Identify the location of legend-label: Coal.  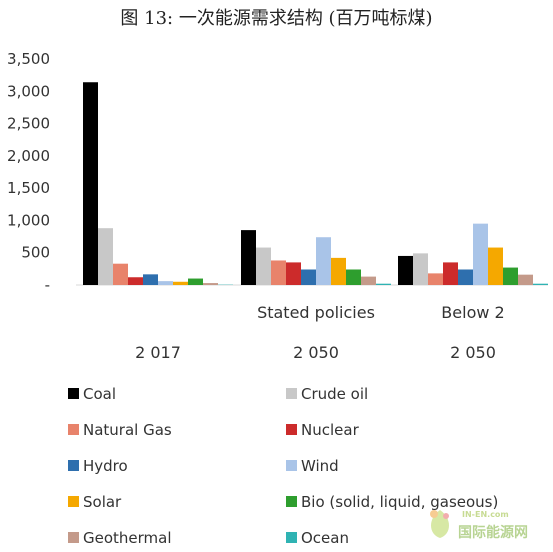
(99, 394).